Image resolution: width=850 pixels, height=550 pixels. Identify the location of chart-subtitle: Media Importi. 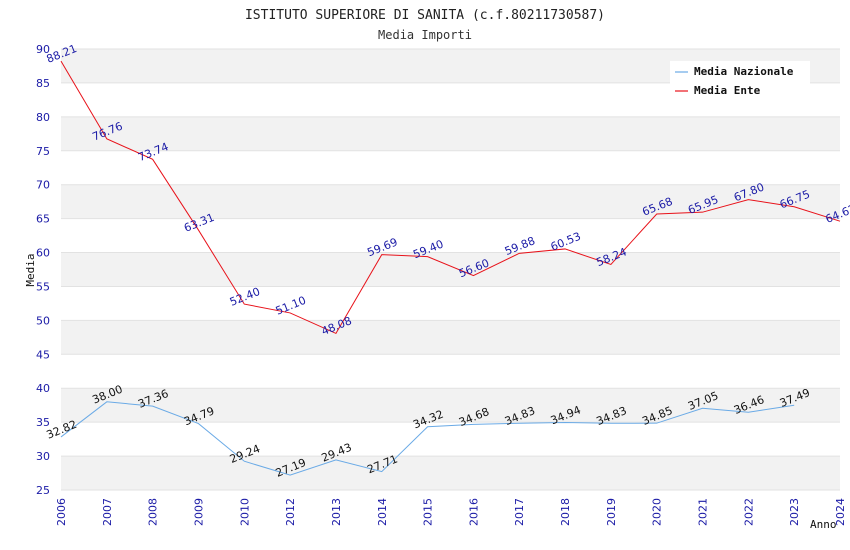
(425, 35).